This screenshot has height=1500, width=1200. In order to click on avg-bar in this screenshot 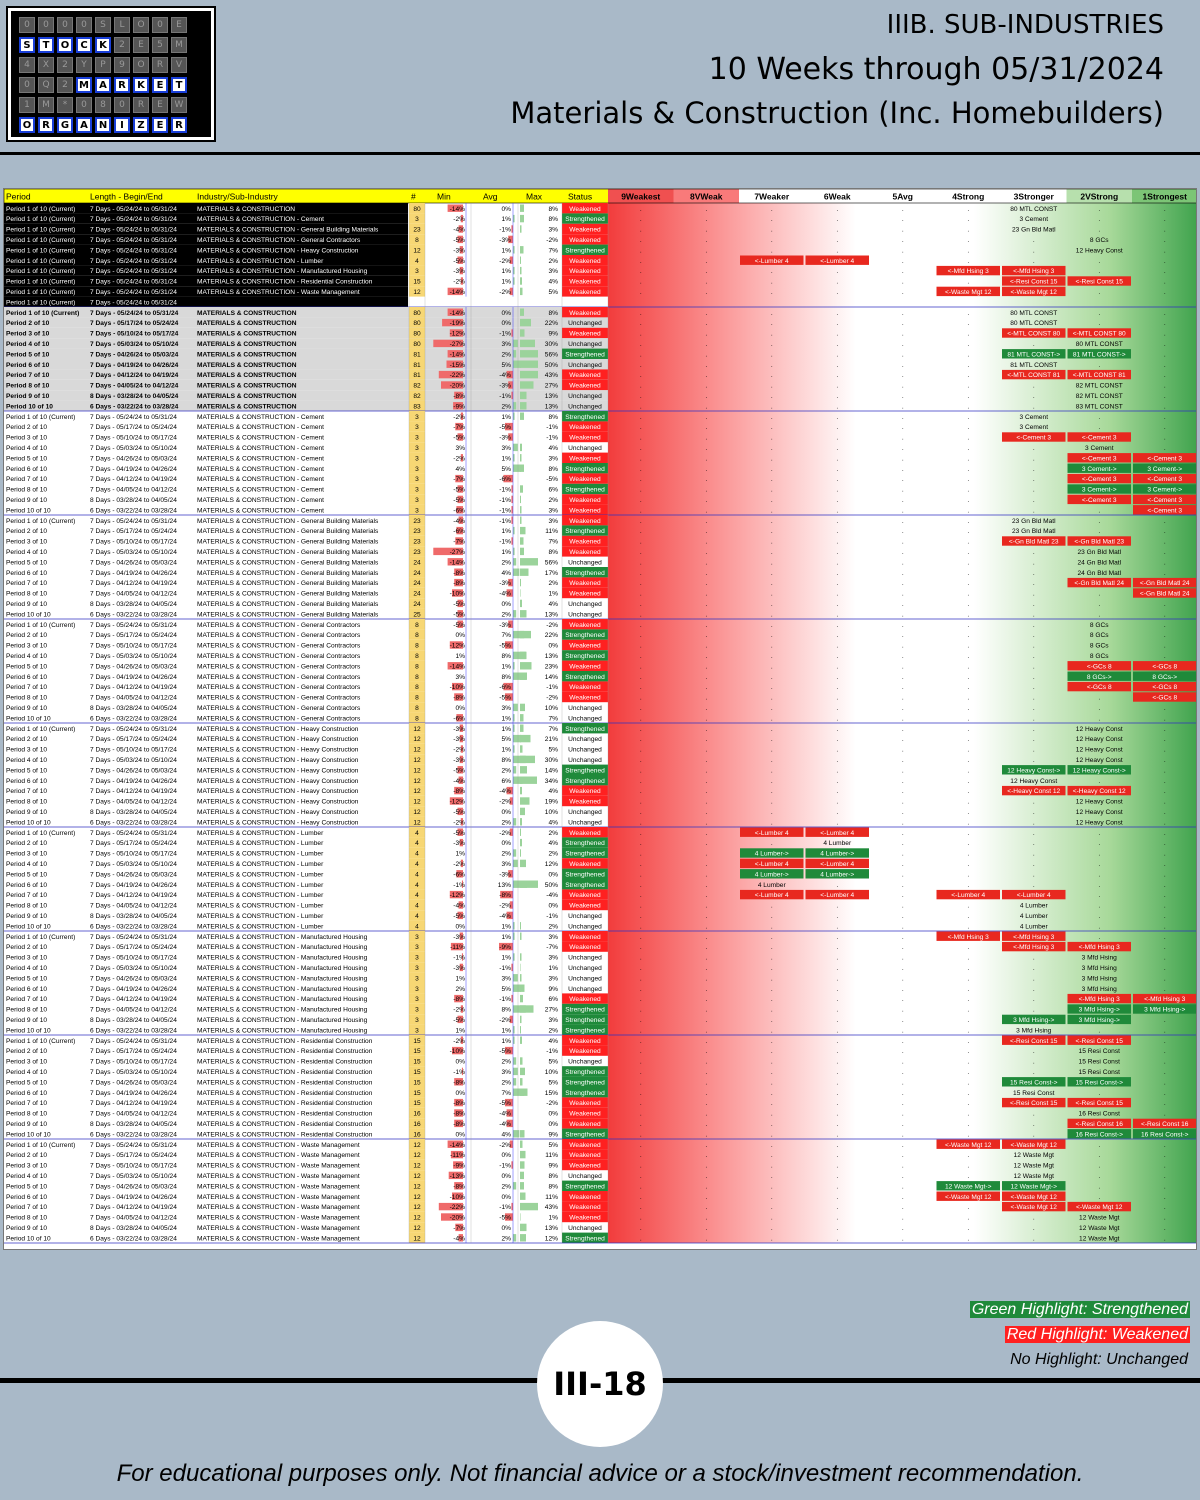, I will do `click(517, 364)`.